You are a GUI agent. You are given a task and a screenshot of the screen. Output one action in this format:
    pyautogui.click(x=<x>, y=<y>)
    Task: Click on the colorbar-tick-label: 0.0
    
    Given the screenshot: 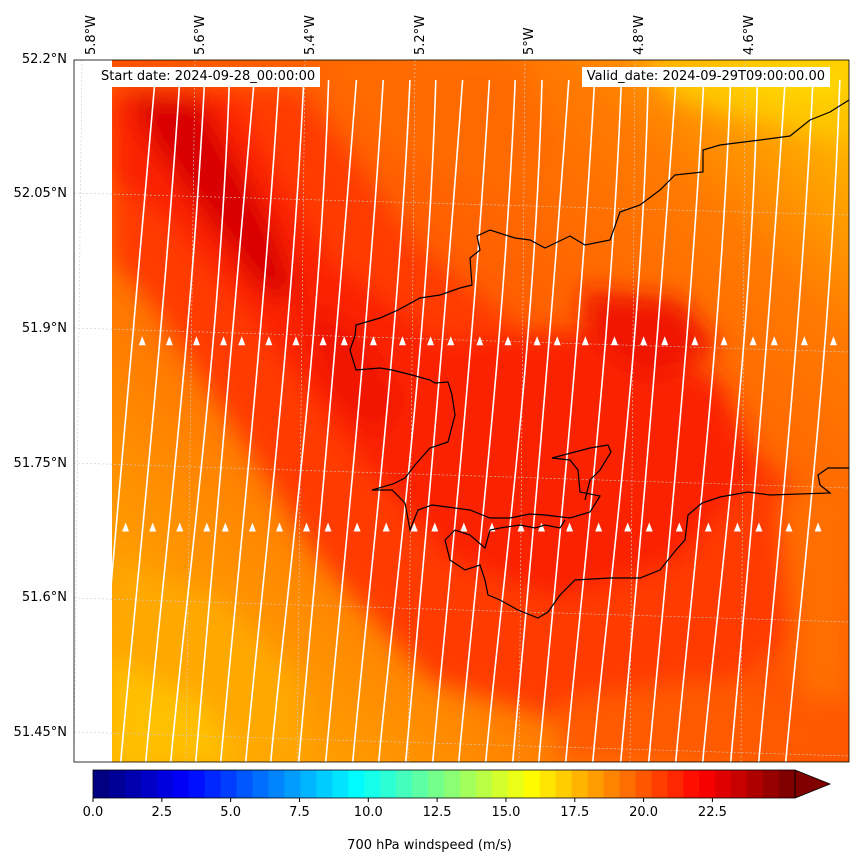 What is the action you would take?
    pyautogui.click(x=93, y=812)
    